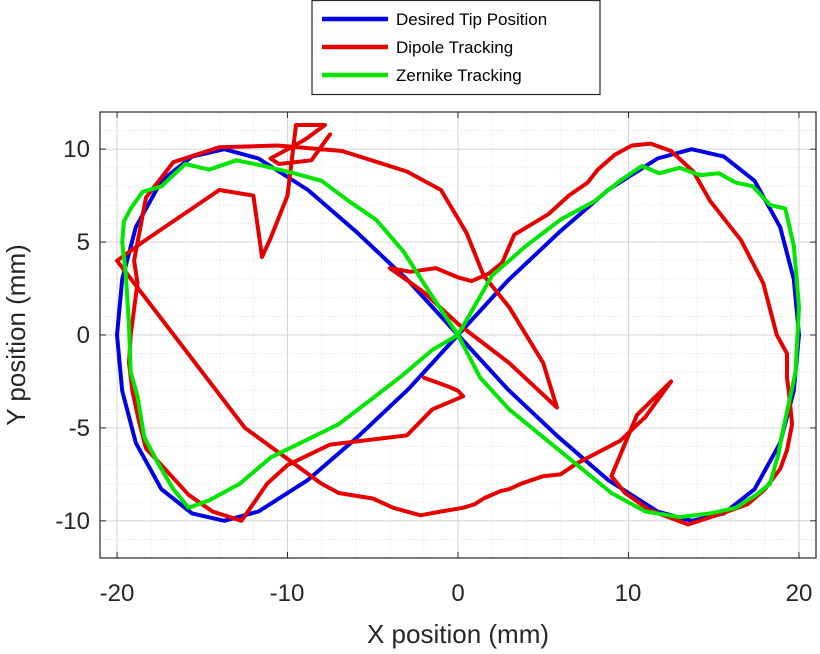 The width and height of the screenshot is (820, 654). What do you see at coordinates (287, 593) in the screenshot?
I see `x-tick-label: -10` at bounding box center [287, 593].